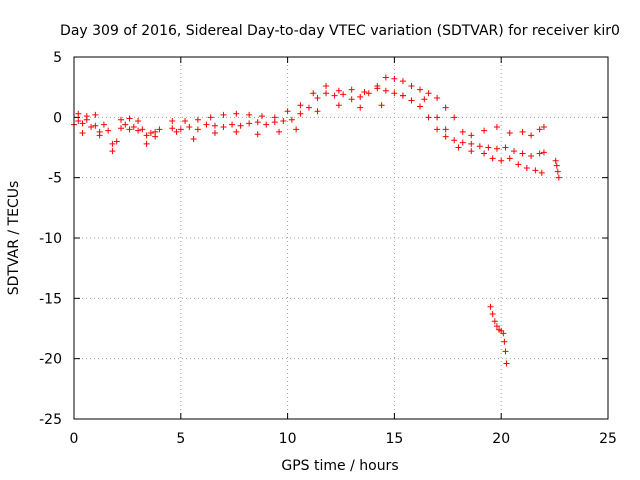 Image resolution: width=640 pixels, height=480 pixels. I want to click on y-tick-label: -25, so click(50, 420).